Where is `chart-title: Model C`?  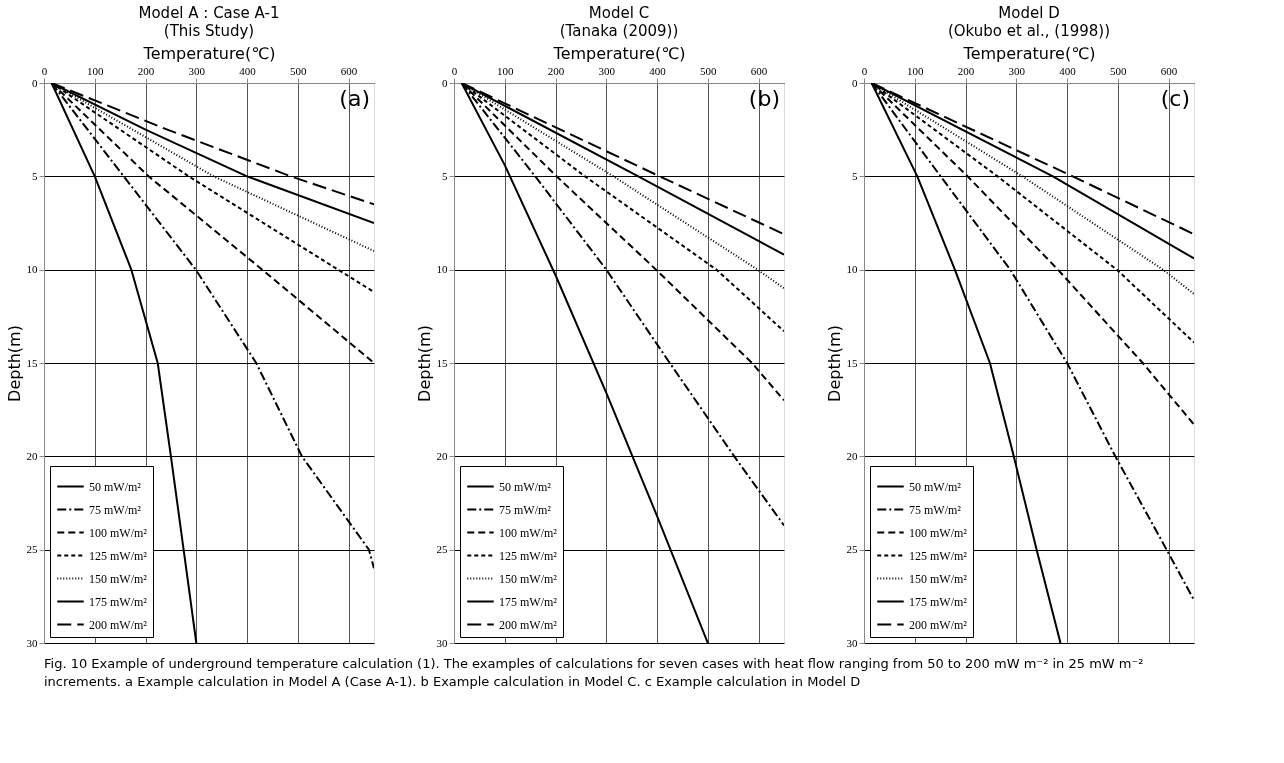 chart-title: Model C is located at coordinates (619, 13).